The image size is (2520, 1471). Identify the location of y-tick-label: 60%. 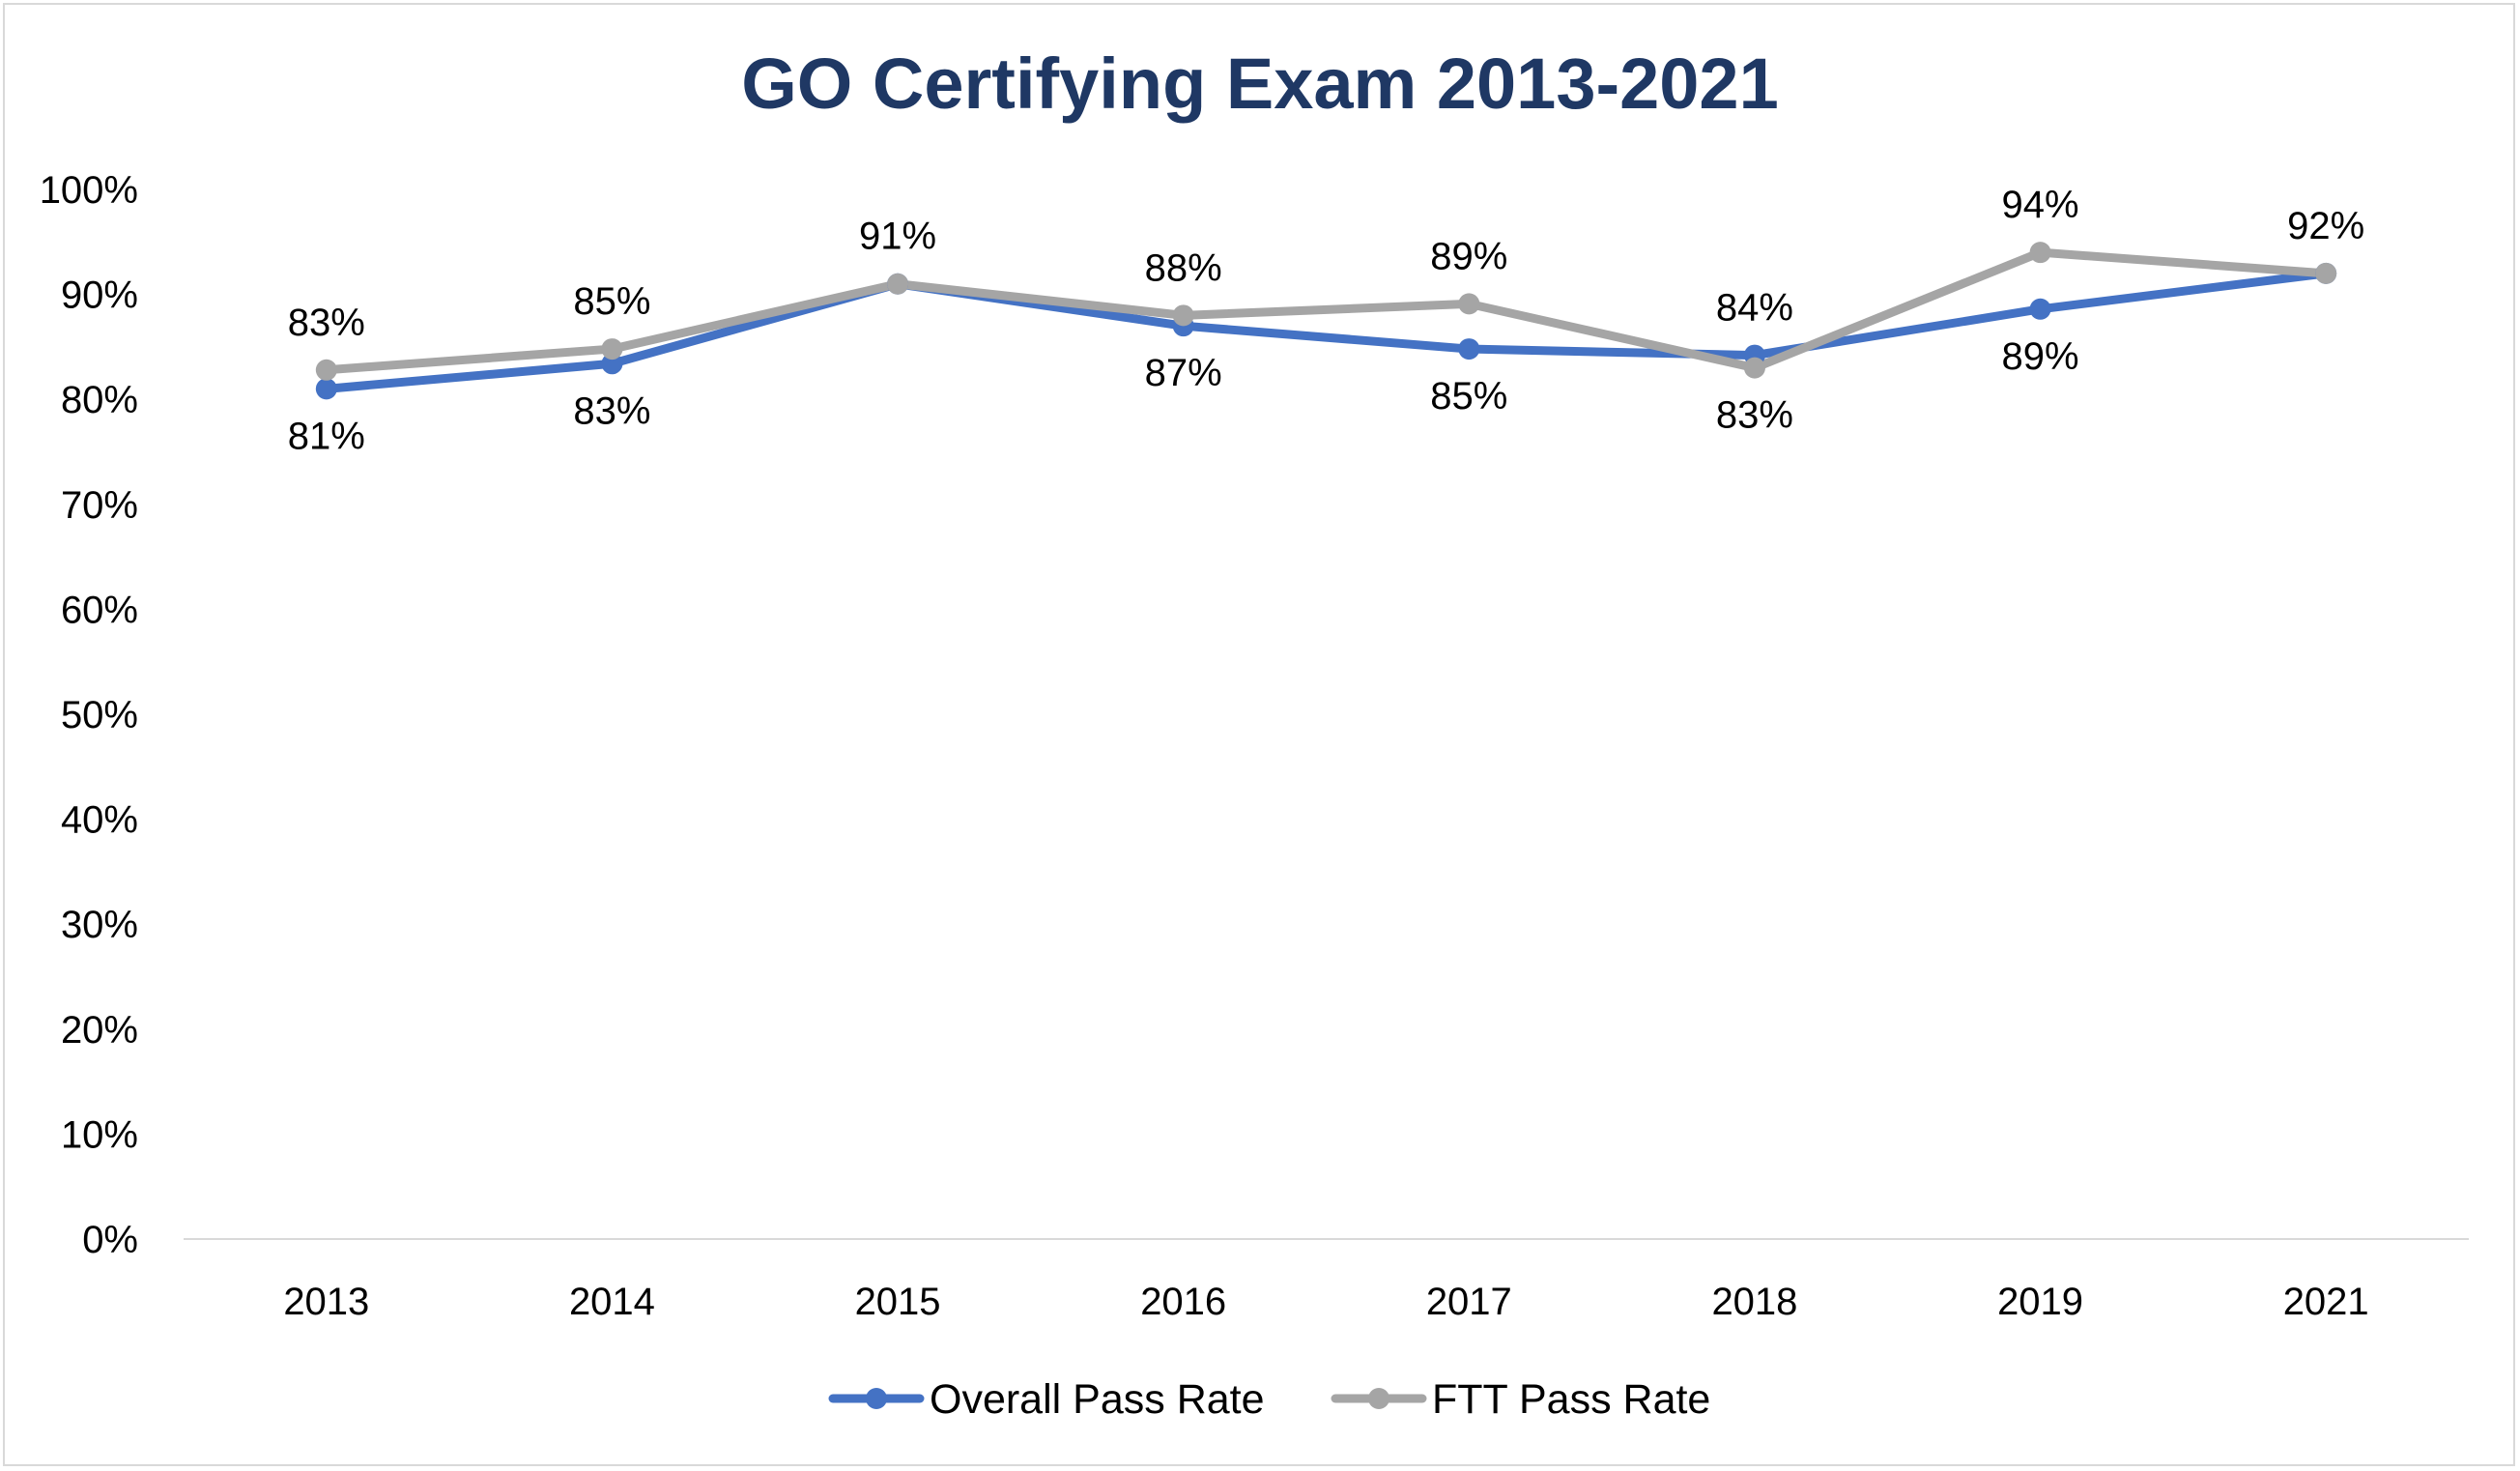
(100, 610).